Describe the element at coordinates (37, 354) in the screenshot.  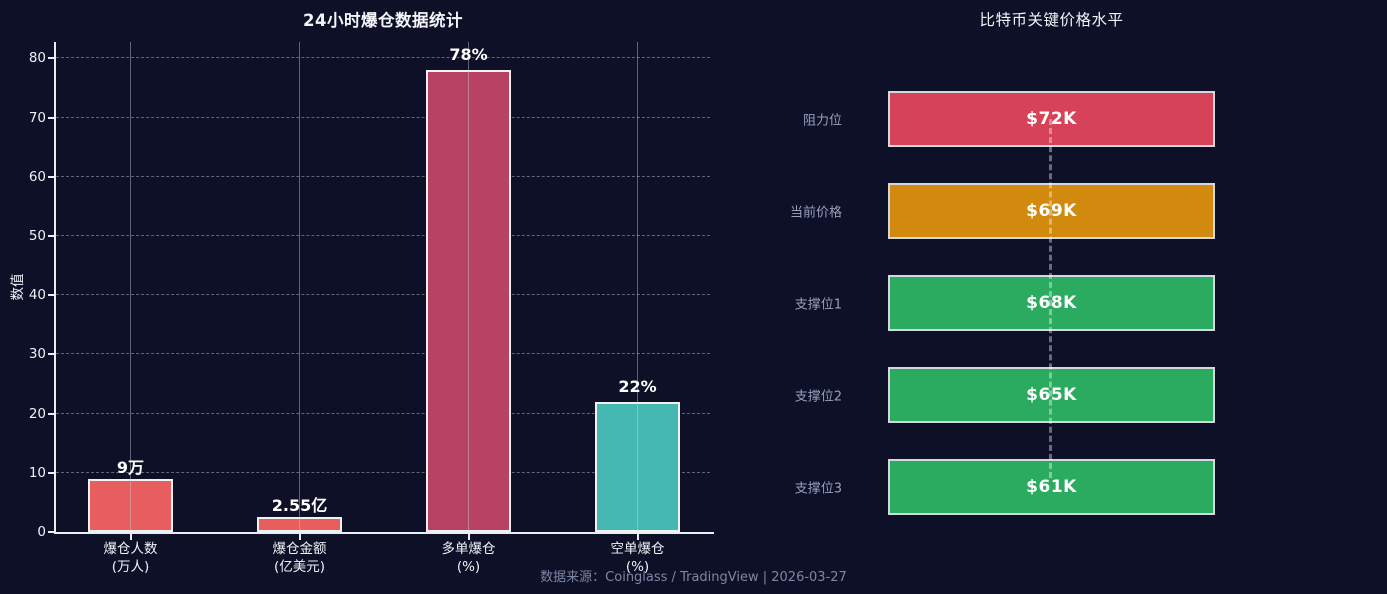
I see `y-tick-label: 30` at that location.